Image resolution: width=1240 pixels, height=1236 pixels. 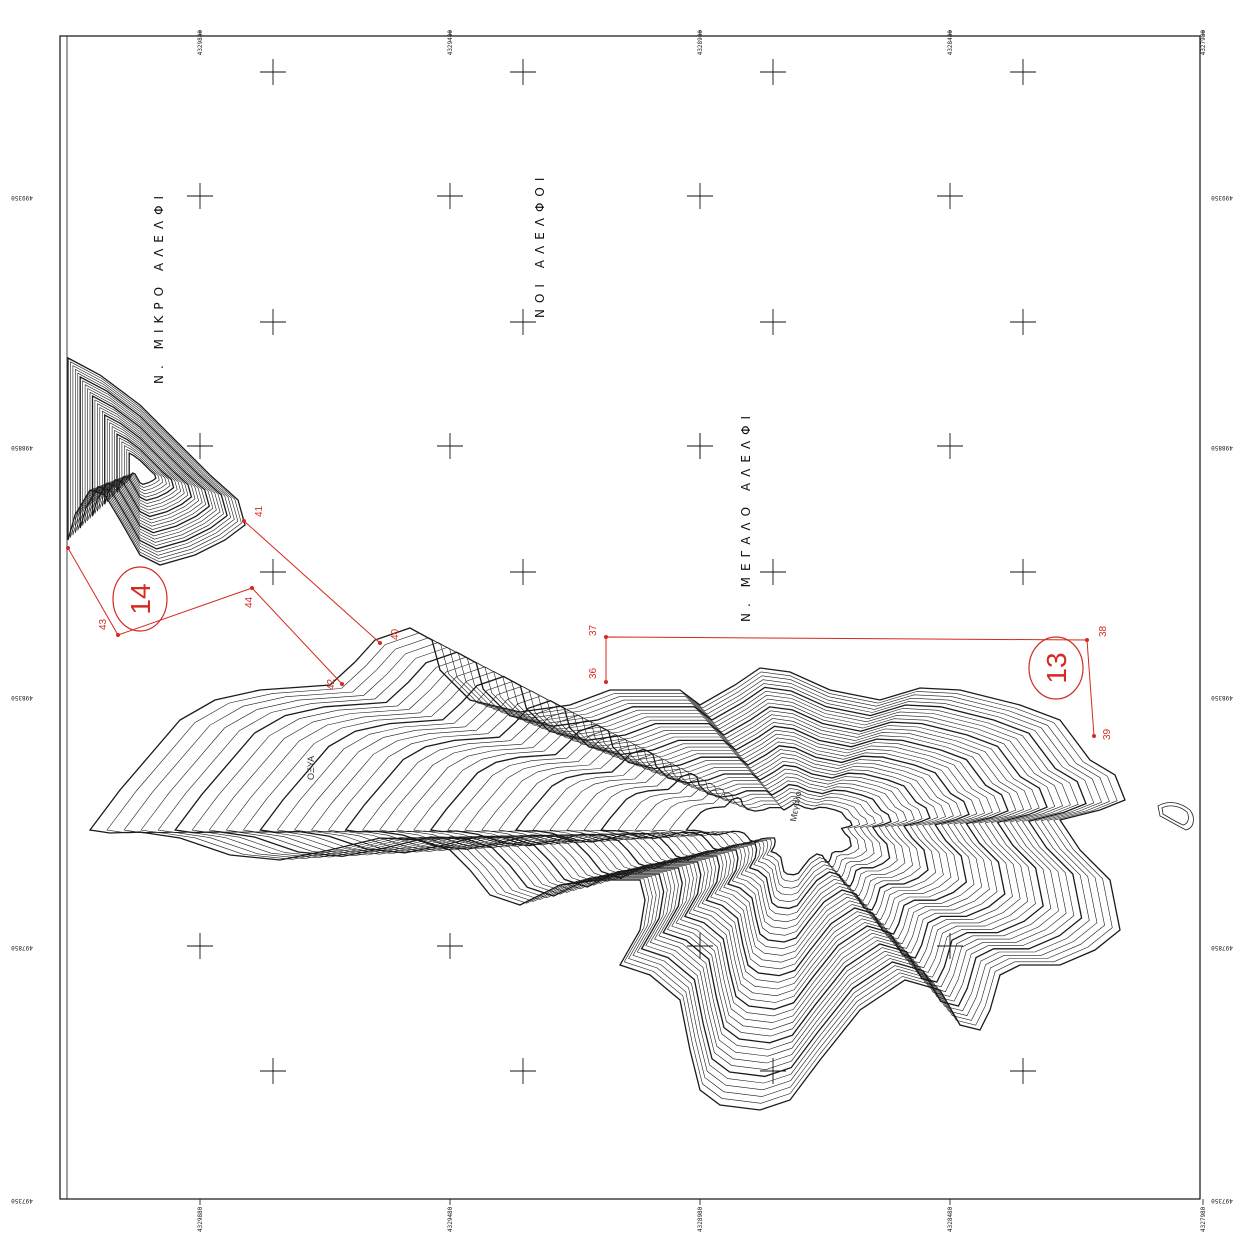 I want to click on top-tick-label: 4329480, so click(x=450, y=43).